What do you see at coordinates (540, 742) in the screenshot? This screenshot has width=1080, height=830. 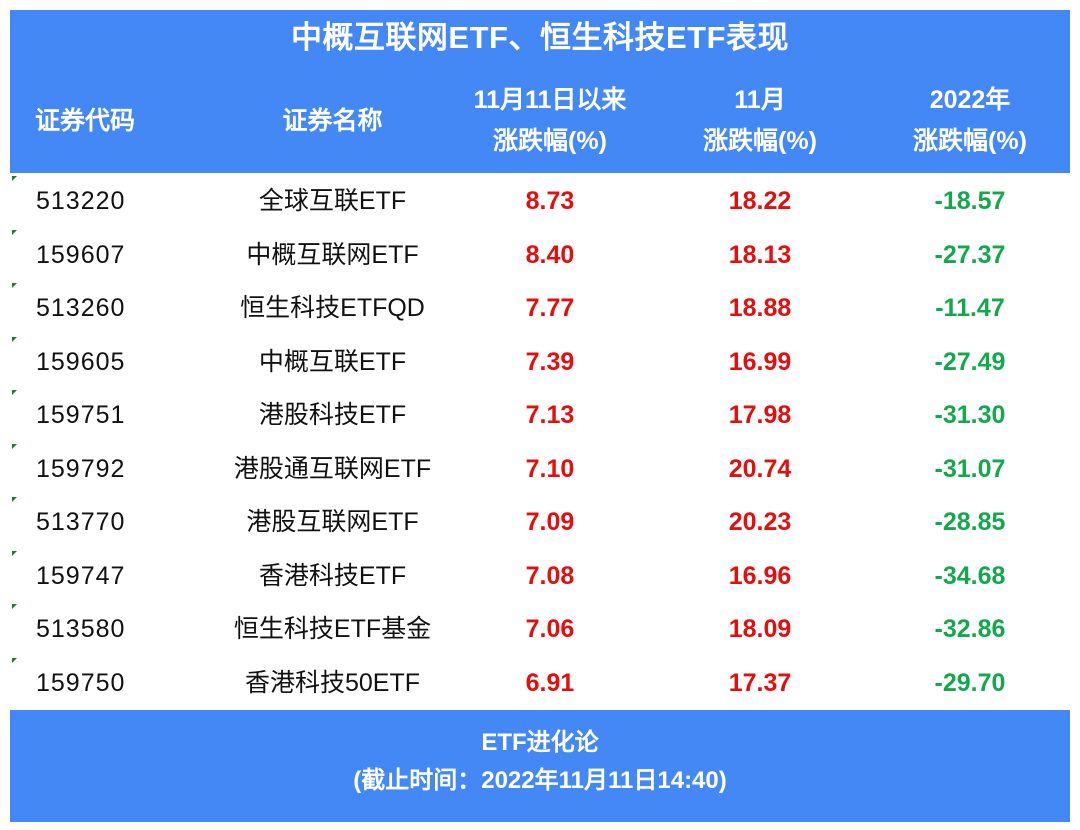 I see `source-label: ETF进化论` at bounding box center [540, 742].